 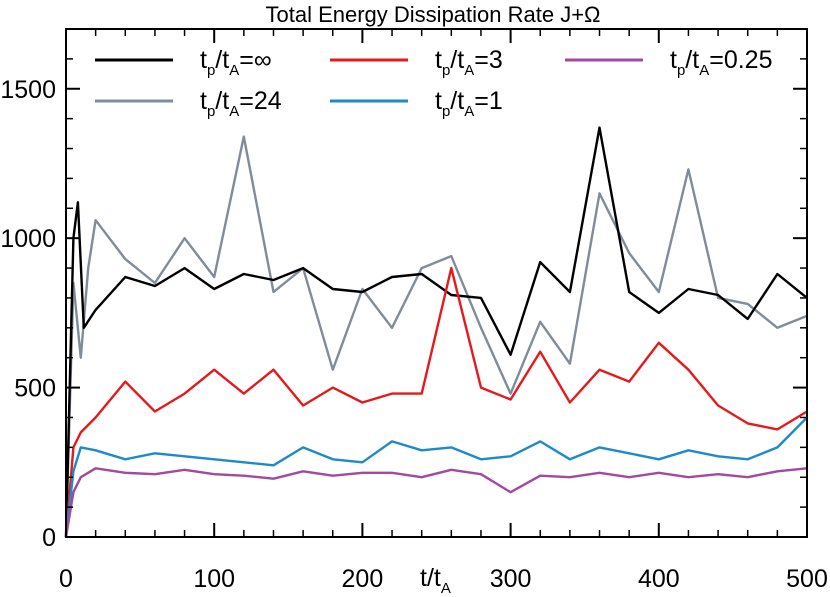 What do you see at coordinates (35, 389) in the screenshot?
I see `y-tick-label-1: 500` at bounding box center [35, 389].